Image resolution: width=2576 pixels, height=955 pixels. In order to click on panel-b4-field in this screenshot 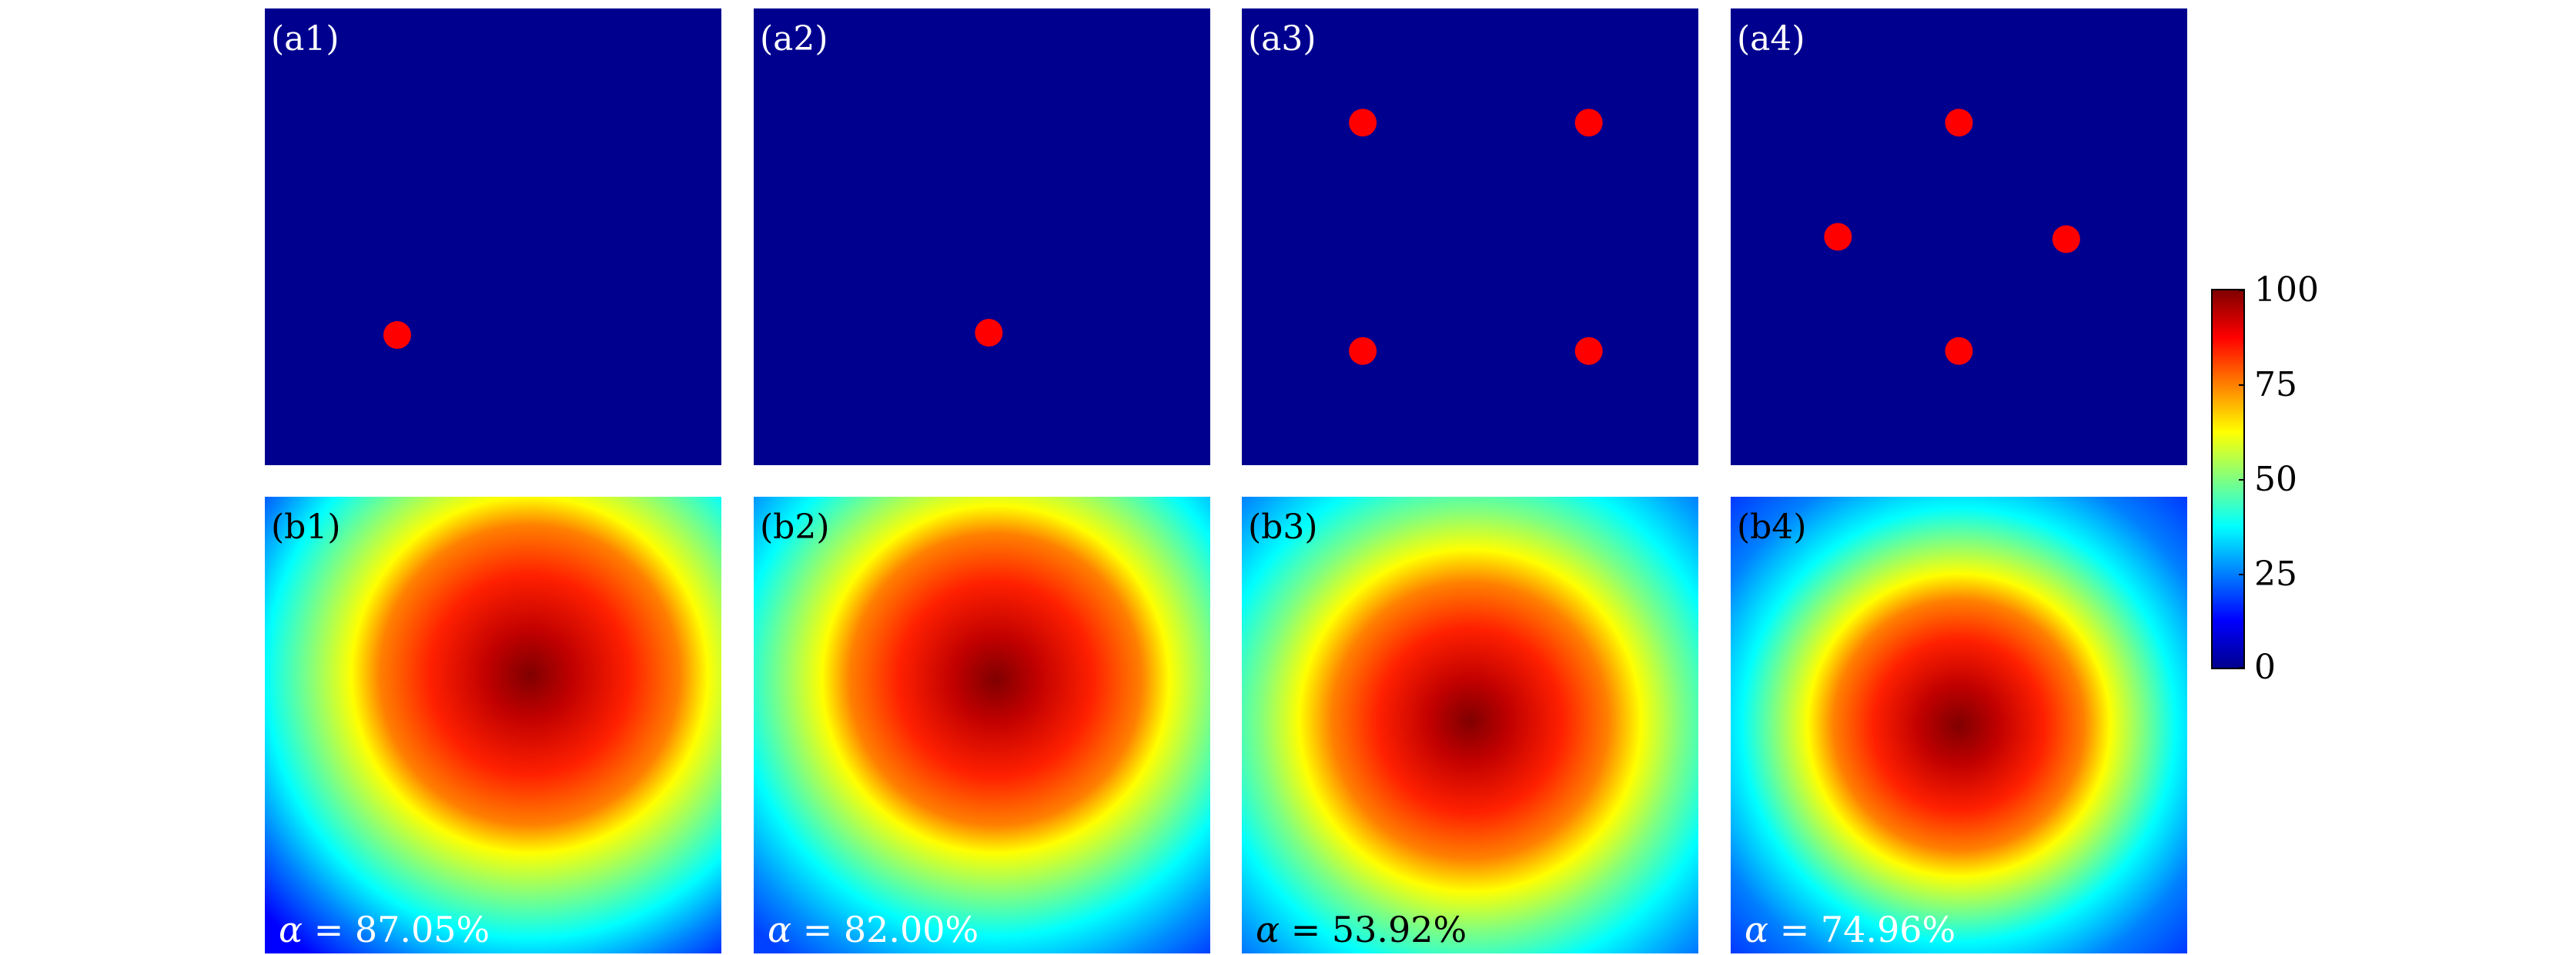, I will do `click(1959, 725)`.